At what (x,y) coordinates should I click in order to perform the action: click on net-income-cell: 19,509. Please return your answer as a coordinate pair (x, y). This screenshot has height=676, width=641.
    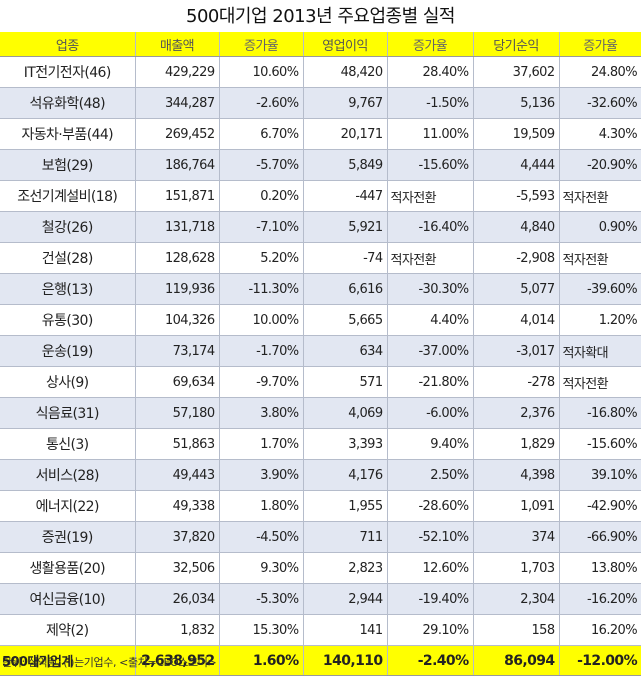
    Looking at the image, I should click on (516, 134).